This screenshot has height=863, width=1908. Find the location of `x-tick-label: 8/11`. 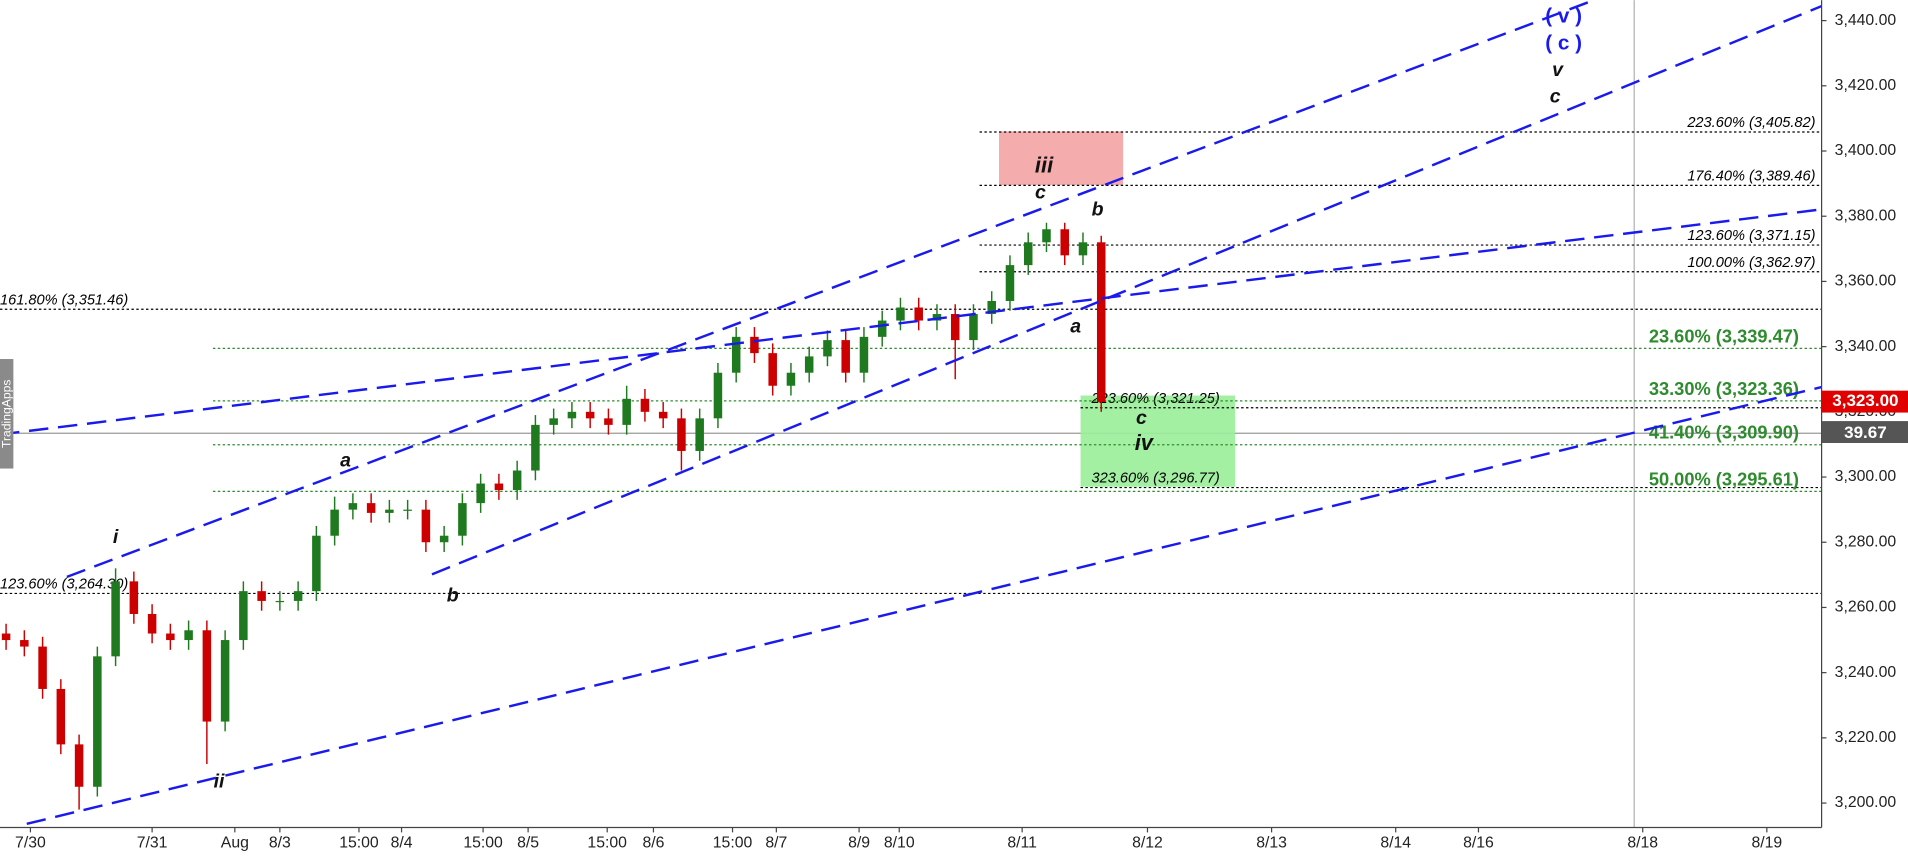

x-tick-label: 8/11 is located at coordinates (1022, 843).